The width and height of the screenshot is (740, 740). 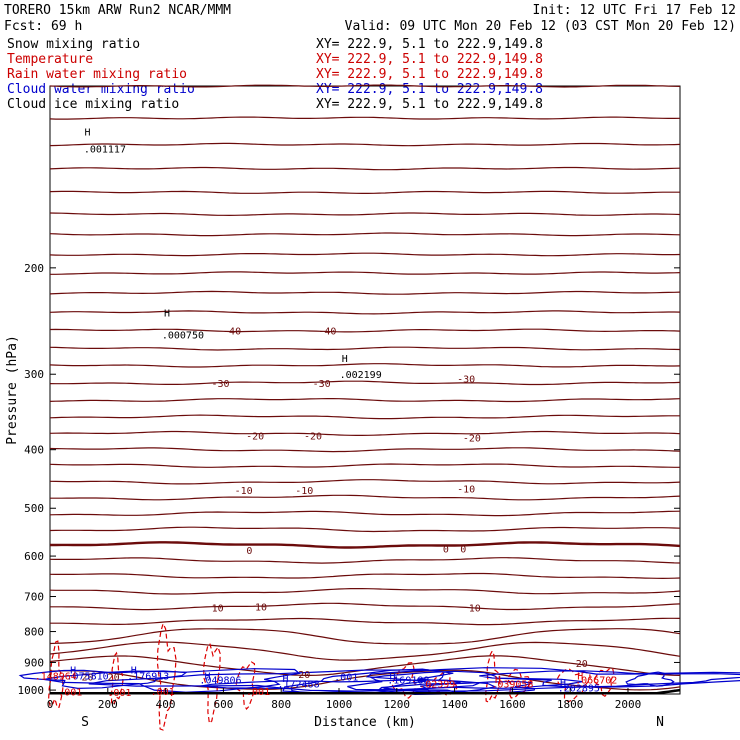 I want to click on terrain-line, so click(x=365, y=691).